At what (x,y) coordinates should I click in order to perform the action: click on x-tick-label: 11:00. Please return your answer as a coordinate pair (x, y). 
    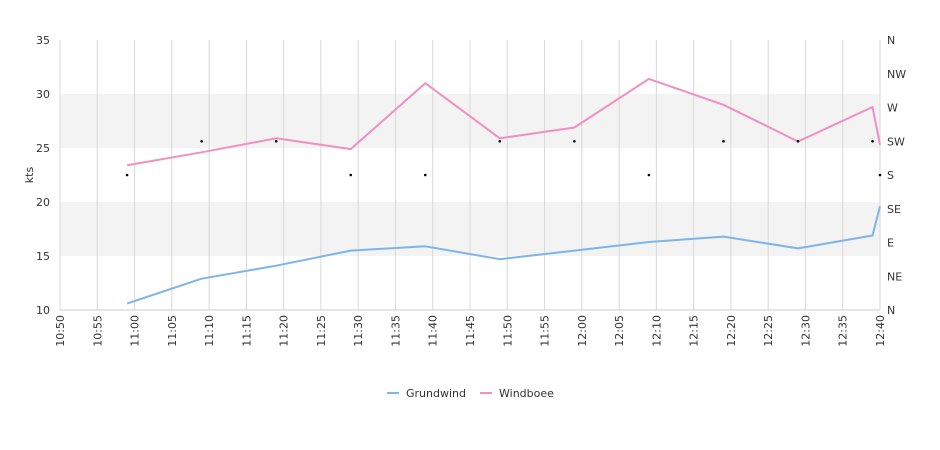
    Looking at the image, I should click on (135, 331).